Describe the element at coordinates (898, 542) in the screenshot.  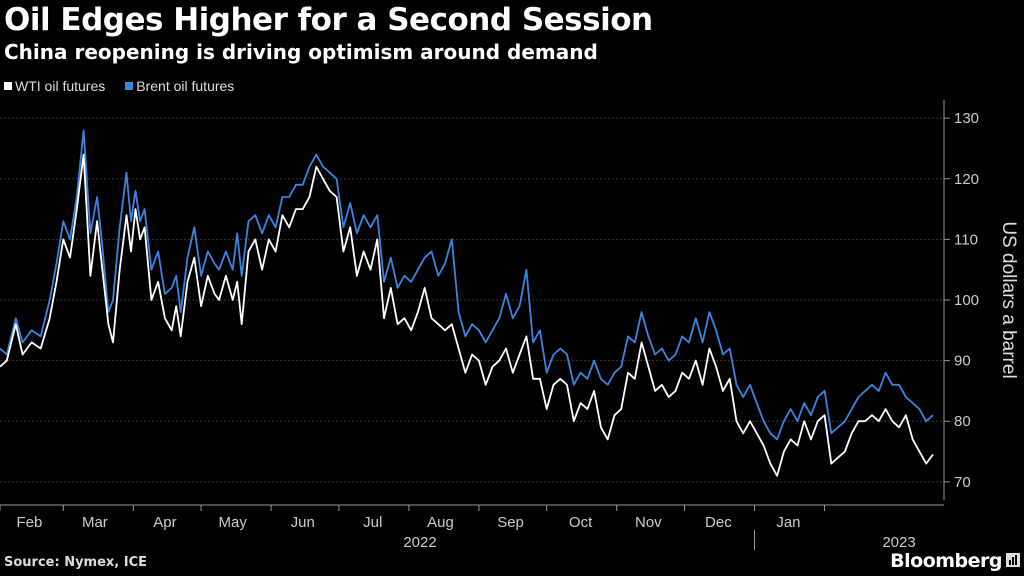
I see `year-label-2023: 2023` at that location.